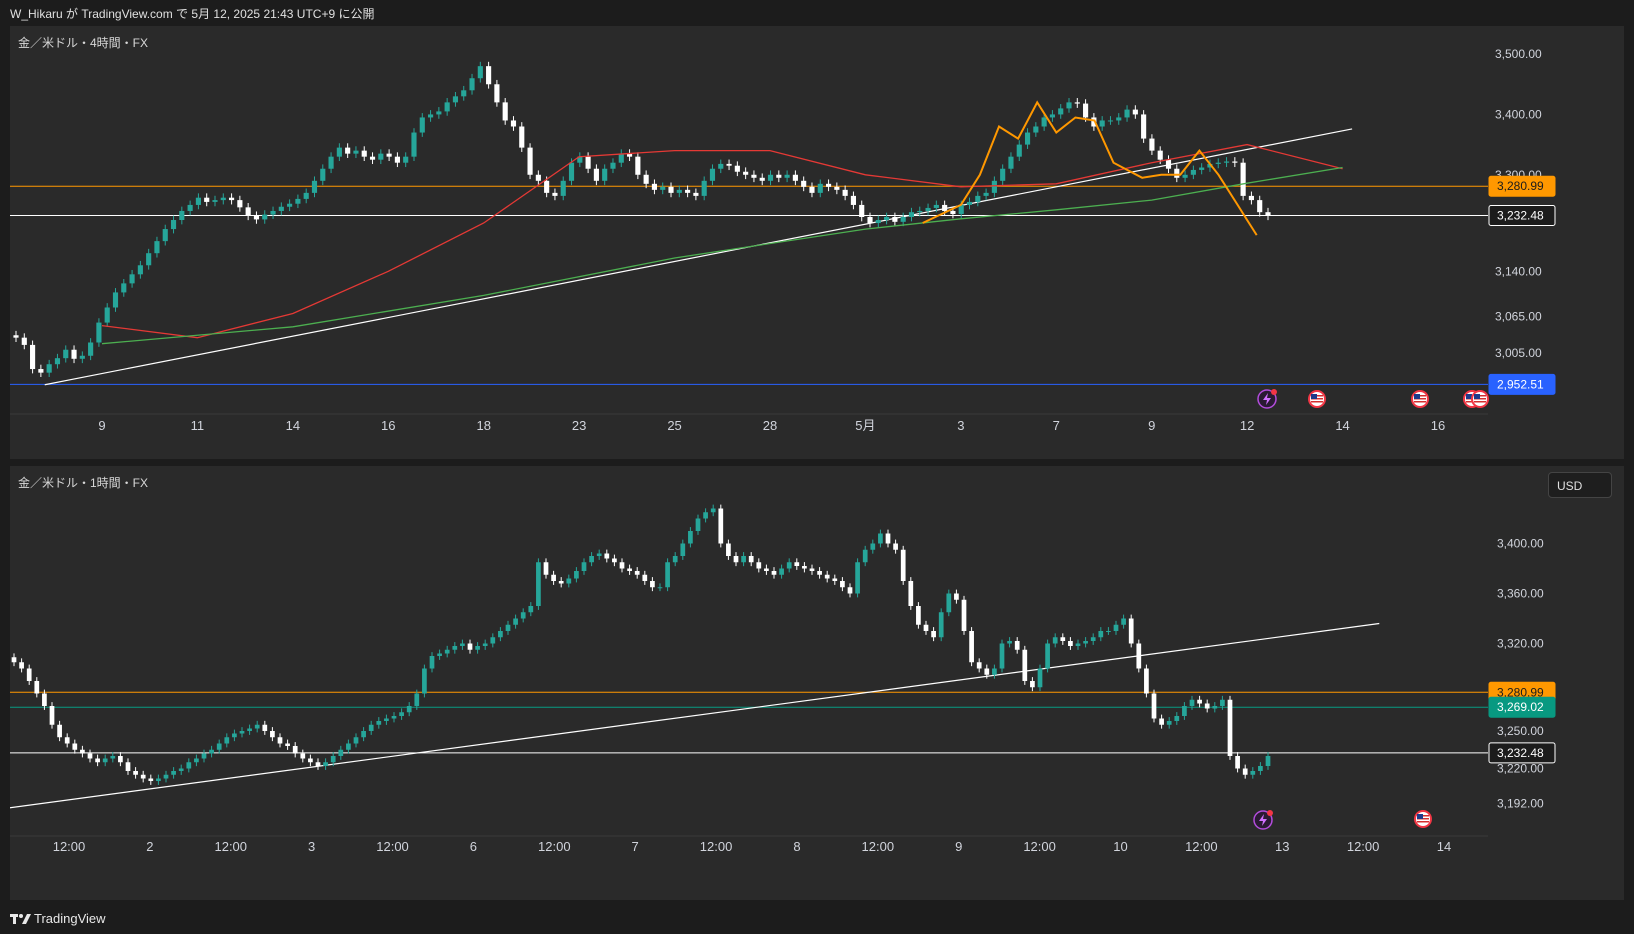 The image size is (1634, 934). What do you see at coordinates (1520, 731) in the screenshot?
I see `price-tick-label: 3,250.00` at bounding box center [1520, 731].